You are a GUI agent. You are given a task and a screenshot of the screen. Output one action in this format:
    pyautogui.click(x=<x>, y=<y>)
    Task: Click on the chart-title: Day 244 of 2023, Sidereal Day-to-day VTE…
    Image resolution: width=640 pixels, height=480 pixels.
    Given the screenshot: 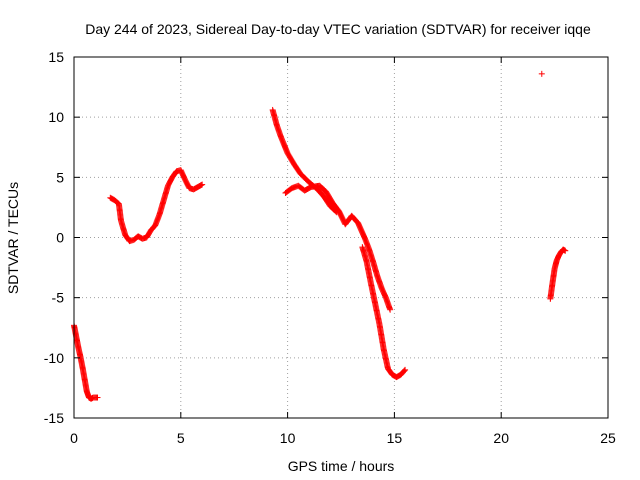 What is the action you would take?
    pyautogui.click(x=338, y=29)
    